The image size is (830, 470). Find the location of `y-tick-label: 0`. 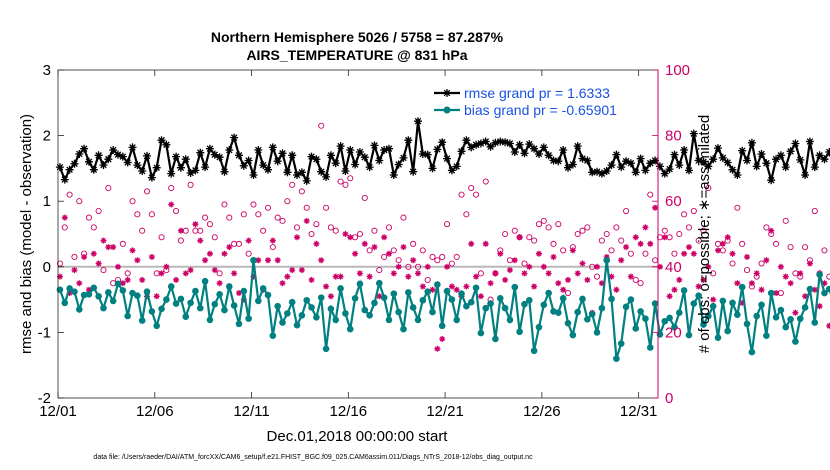

y-tick-label: 0 is located at coordinates (47, 267).